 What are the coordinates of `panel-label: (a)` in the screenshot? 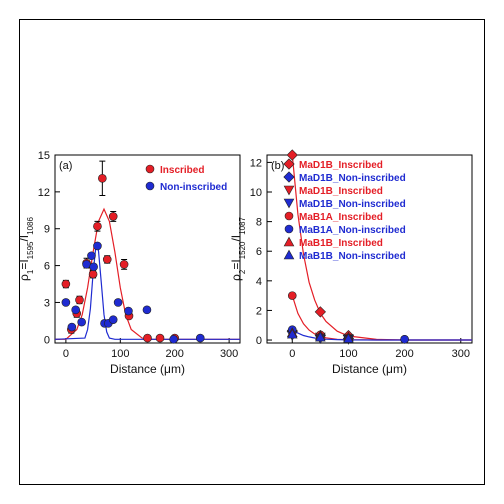 It's located at (65, 166).